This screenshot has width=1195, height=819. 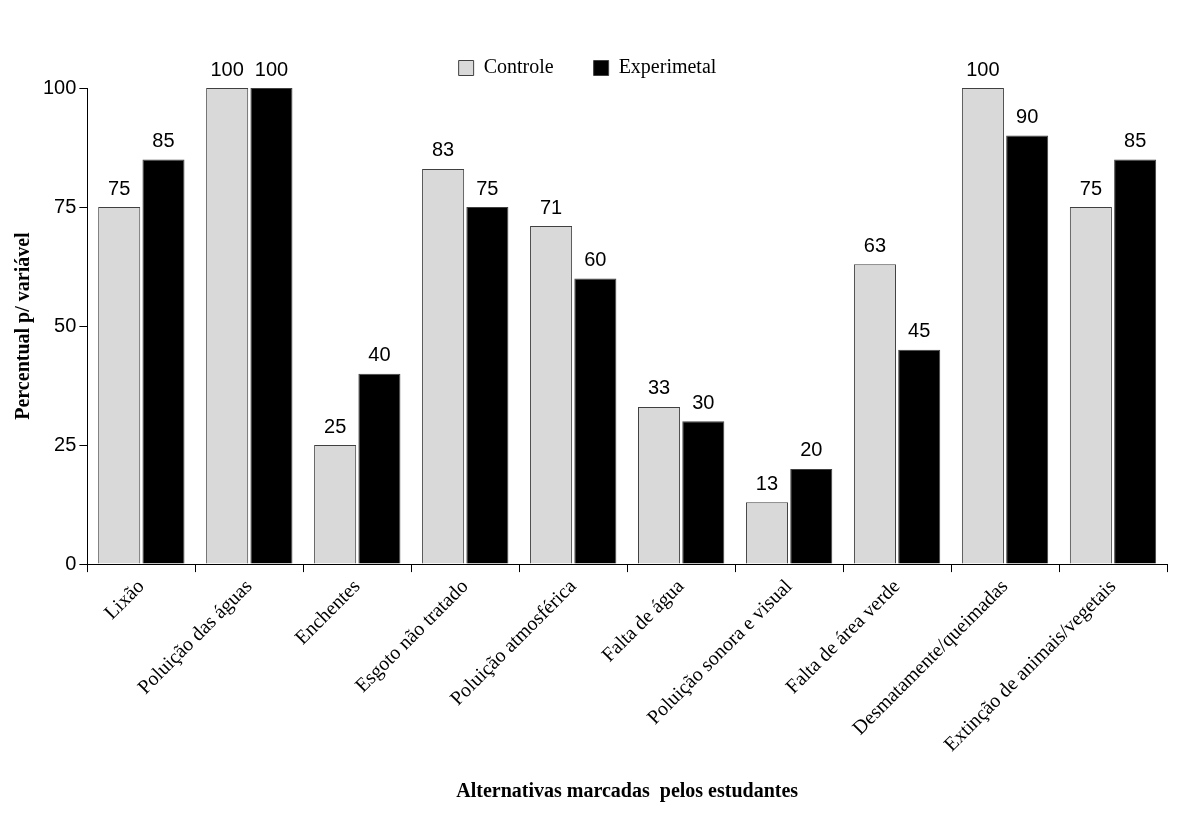 I want to click on data-label: 60, so click(x=595, y=258).